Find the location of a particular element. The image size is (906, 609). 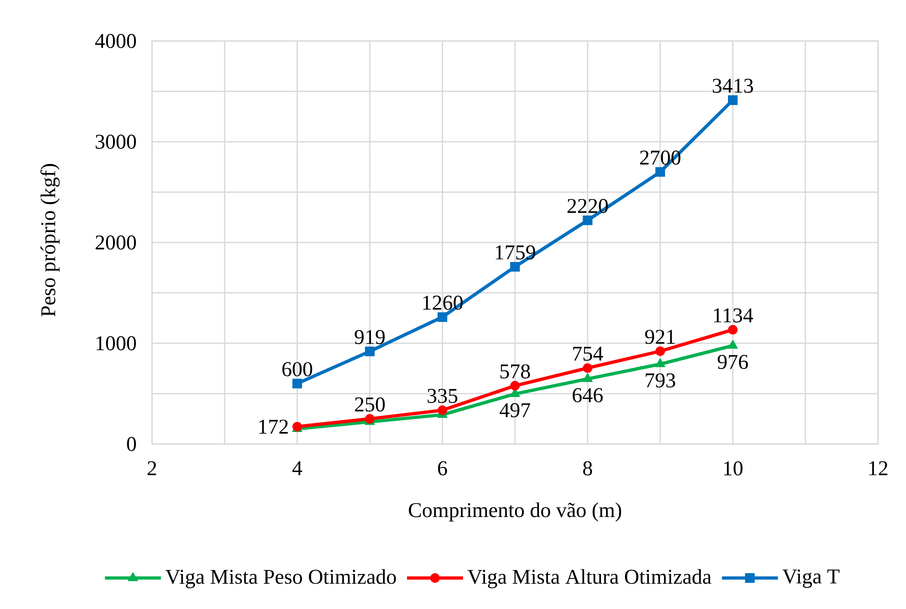

y-axis-title: Peso próprio (kgf) is located at coordinates (50, 240).